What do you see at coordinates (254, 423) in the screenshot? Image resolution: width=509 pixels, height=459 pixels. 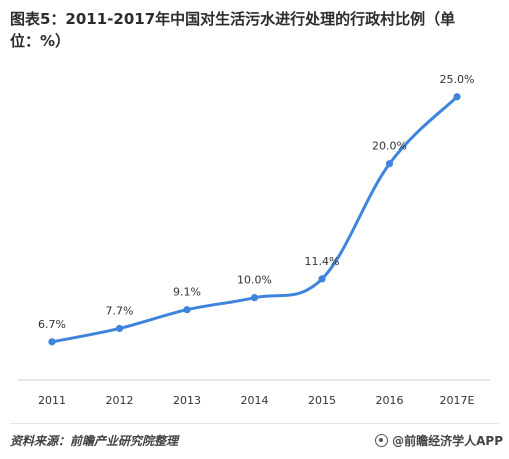 I see `footer-divider` at bounding box center [254, 423].